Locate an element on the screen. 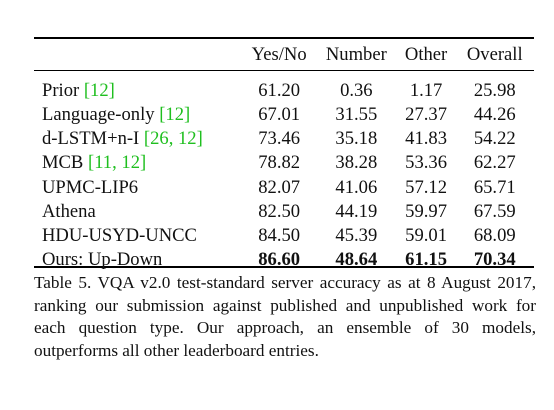 The width and height of the screenshot is (554, 410). number-cell: 31.55 is located at coordinates (356, 115).